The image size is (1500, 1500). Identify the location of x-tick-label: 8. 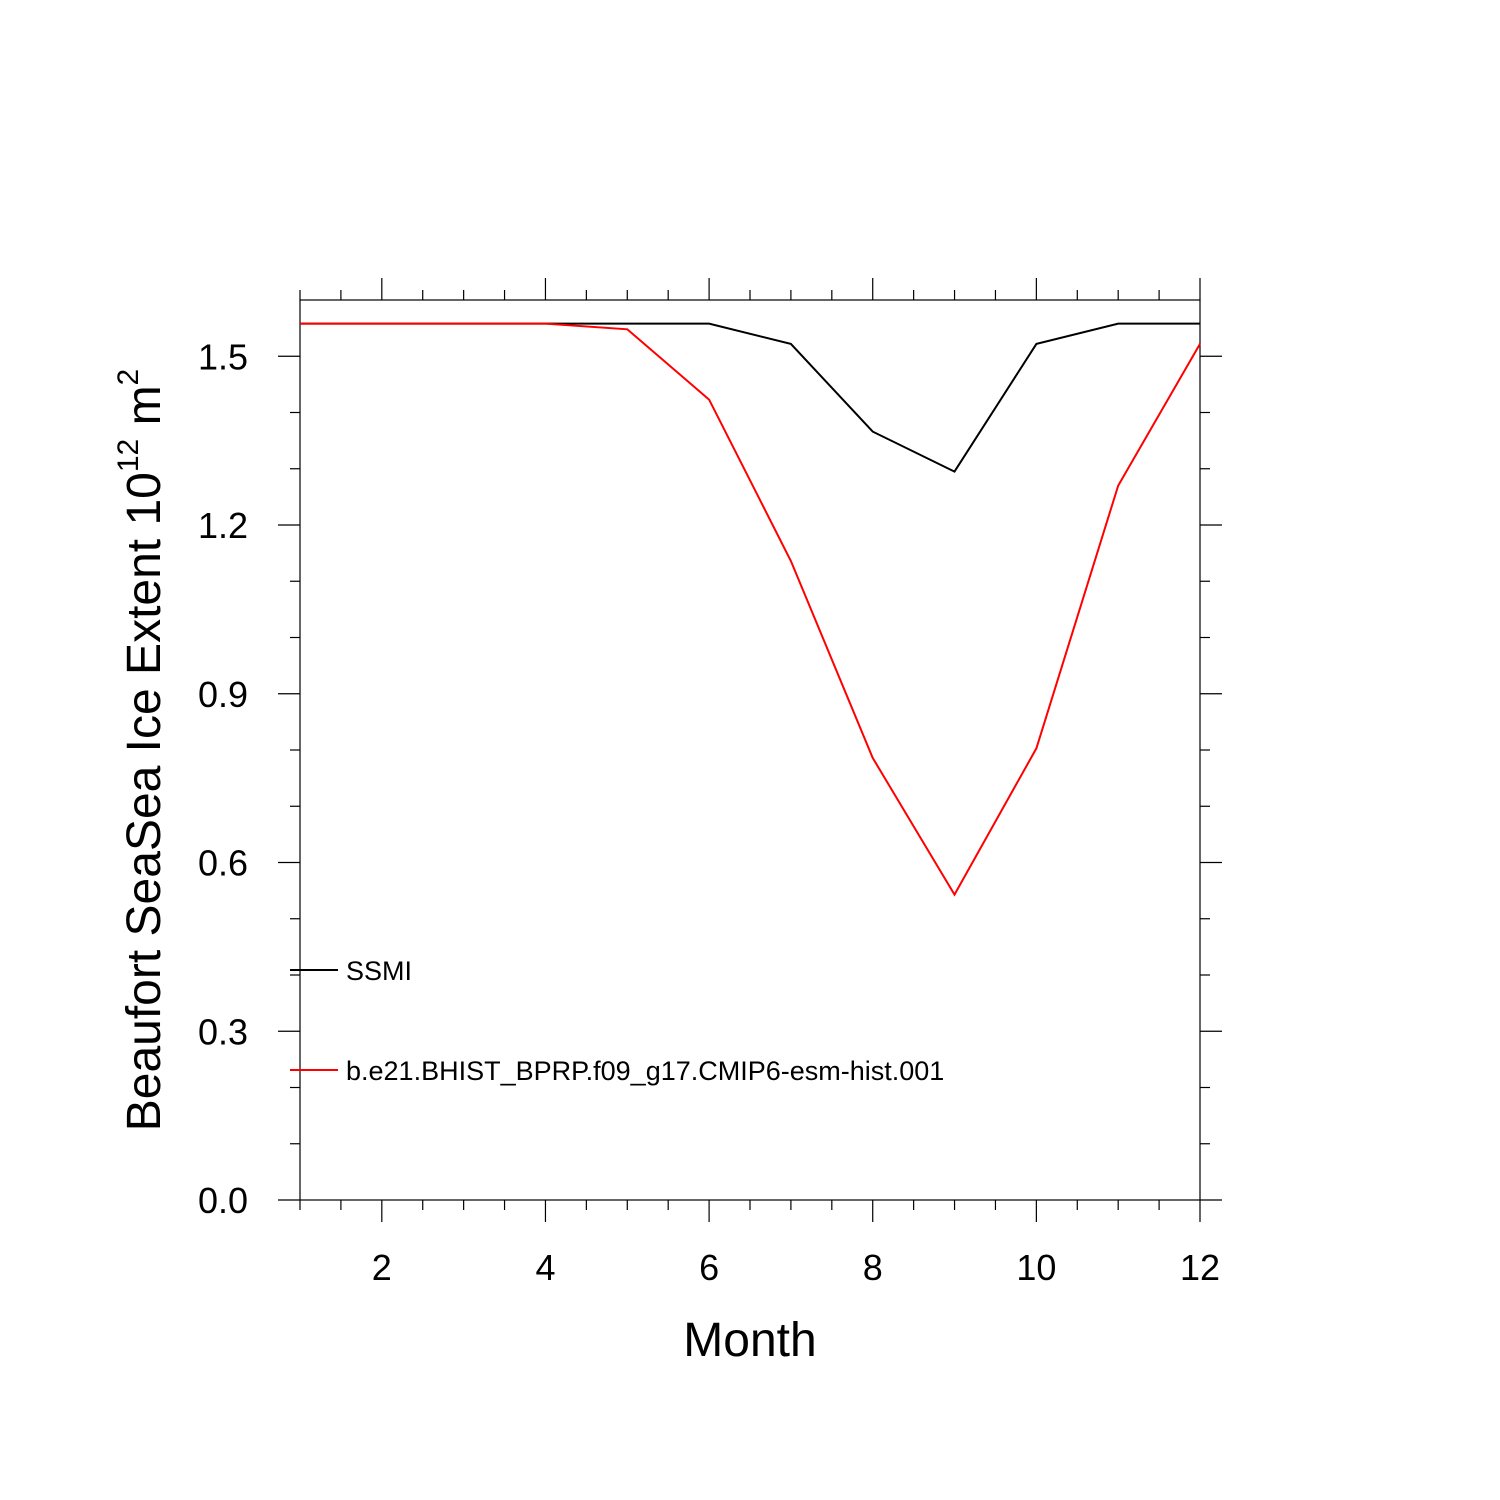
(873, 1267).